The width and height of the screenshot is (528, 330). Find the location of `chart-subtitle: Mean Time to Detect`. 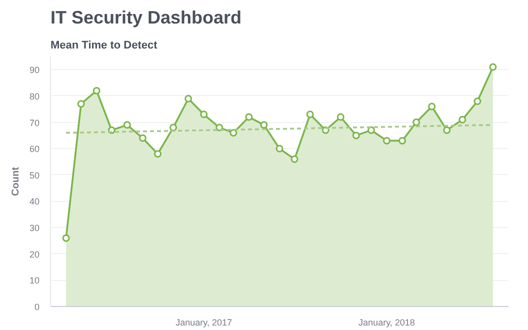

chart-subtitle: Mean Time to Detect is located at coordinates (104, 46).